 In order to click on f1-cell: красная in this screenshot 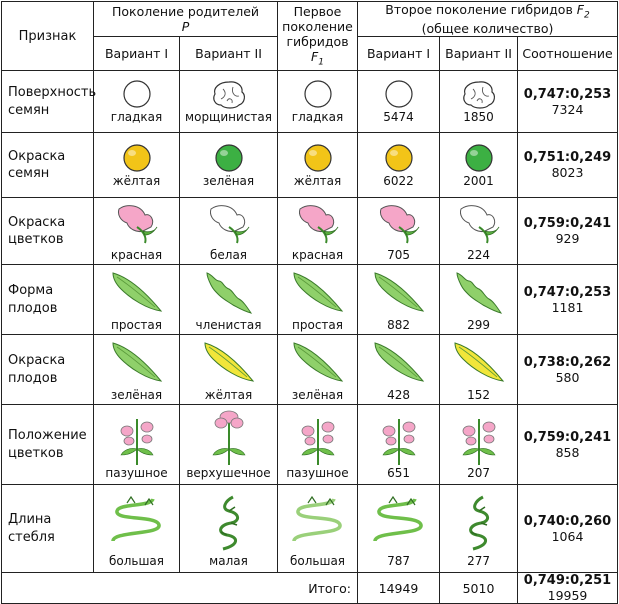, I will do `click(318, 231)`.